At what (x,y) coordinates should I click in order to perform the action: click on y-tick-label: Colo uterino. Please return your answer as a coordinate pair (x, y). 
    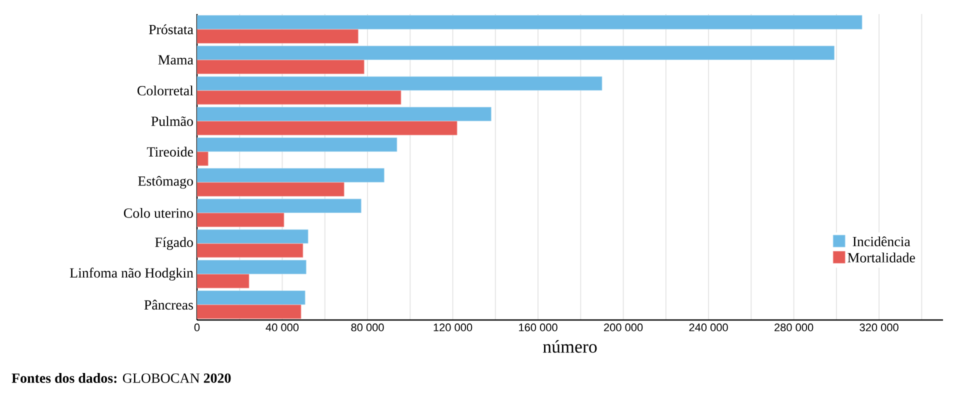
    Looking at the image, I should click on (158, 213).